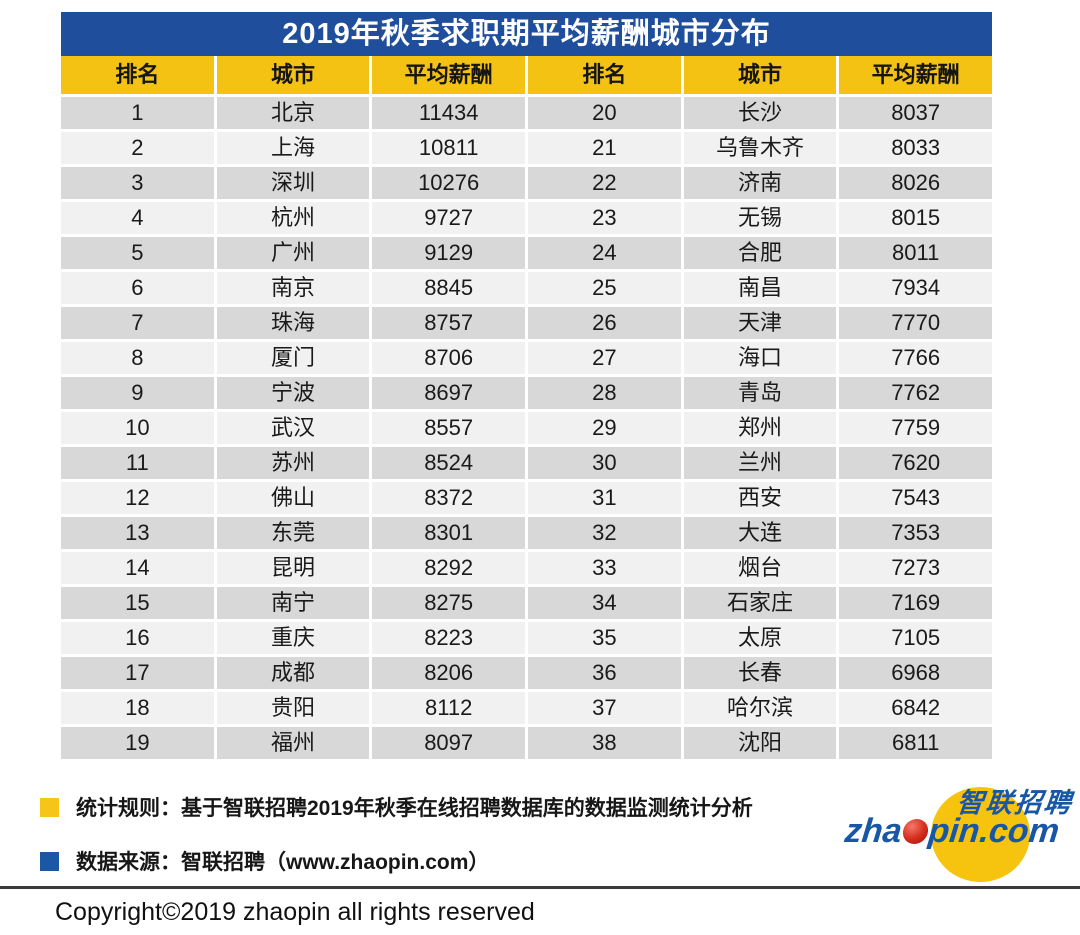 Image resolution: width=1080 pixels, height=935 pixels. What do you see at coordinates (604, 358) in the screenshot?
I see `rank-cell: 27` at bounding box center [604, 358].